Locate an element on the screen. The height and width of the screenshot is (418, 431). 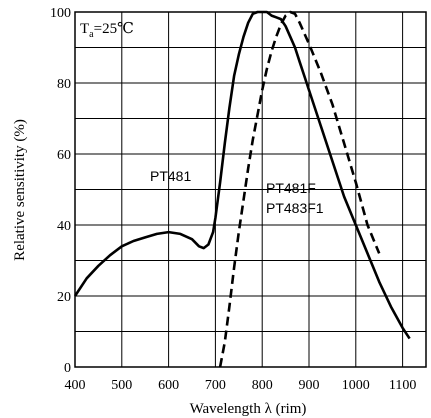
annotation-pt483f1: PT483F1 is located at coordinates (295, 208).